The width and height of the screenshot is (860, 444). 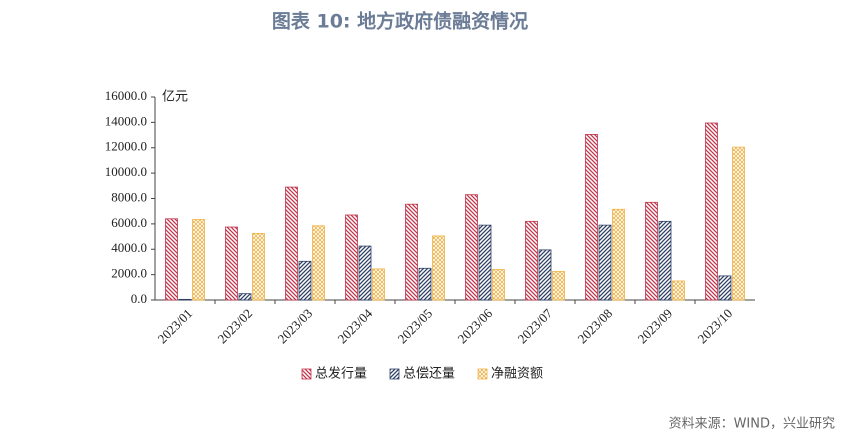 What do you see at coordinates (126, 120) in the screenshot?
I see `y-tick-label: 14000.0` at bounding box center [126, 120].